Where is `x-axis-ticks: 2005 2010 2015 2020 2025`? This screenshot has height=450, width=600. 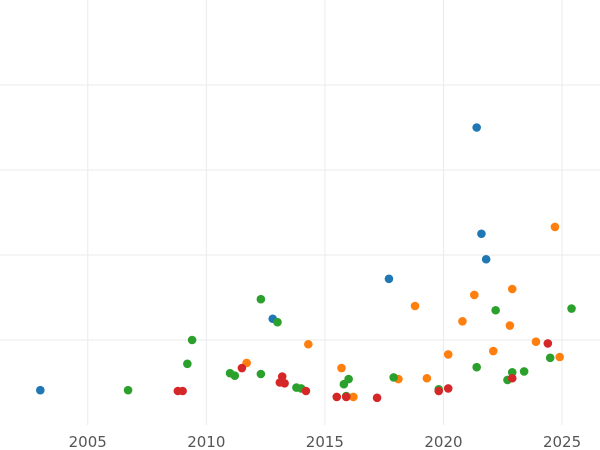 x-axis-ticks: 2005 2010 2015 2020 2025 is located at coordinates (325, 441).